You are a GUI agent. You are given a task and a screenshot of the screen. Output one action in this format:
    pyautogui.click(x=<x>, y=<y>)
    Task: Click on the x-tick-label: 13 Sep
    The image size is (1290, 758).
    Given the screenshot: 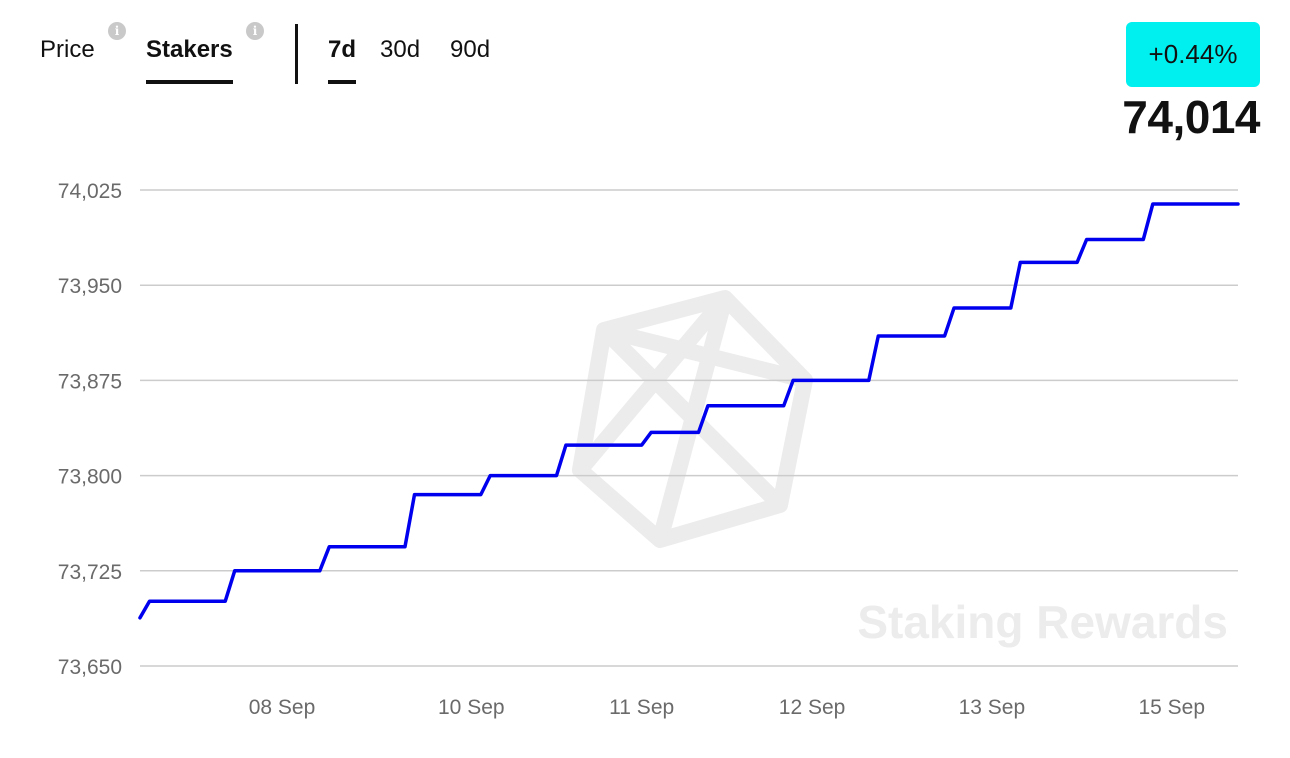 What is the action you would take?
    pyautogui.click(x=992, y=707)
    